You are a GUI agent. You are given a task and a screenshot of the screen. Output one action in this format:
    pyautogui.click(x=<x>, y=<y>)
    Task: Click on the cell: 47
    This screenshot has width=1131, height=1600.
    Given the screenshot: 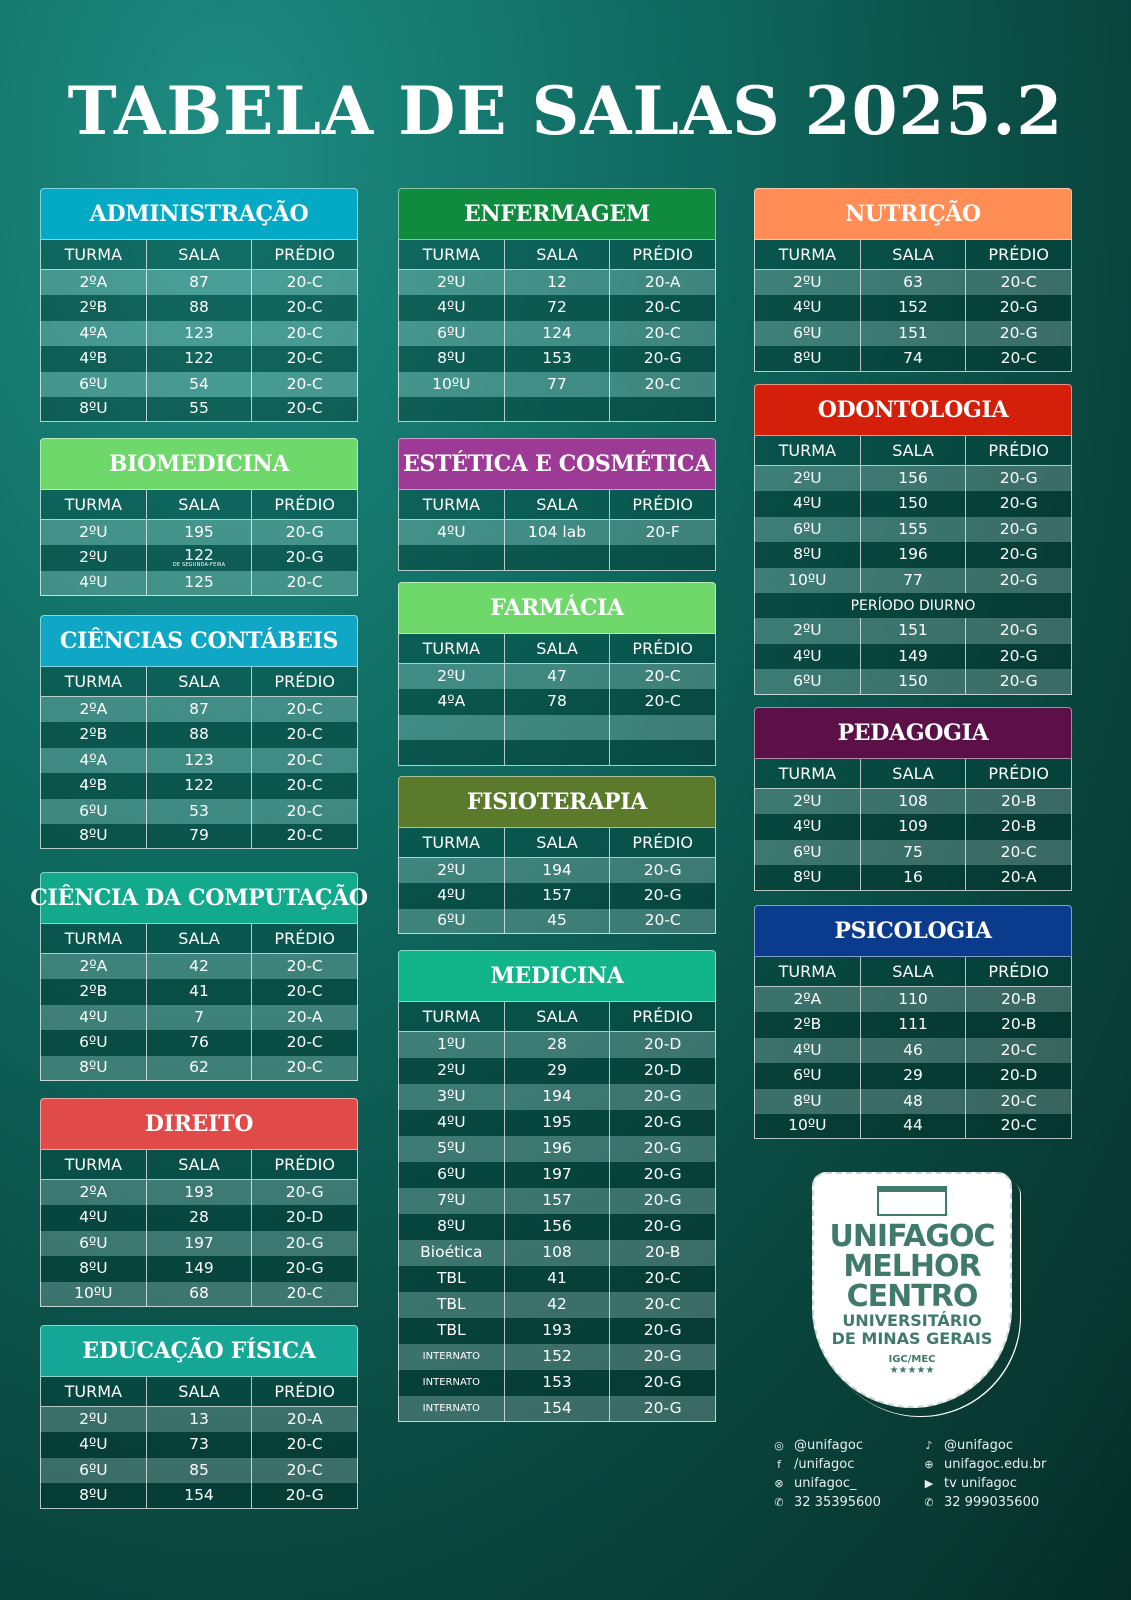 What is the action you would take?
    pyautogui.click(x=558, y=677)
    